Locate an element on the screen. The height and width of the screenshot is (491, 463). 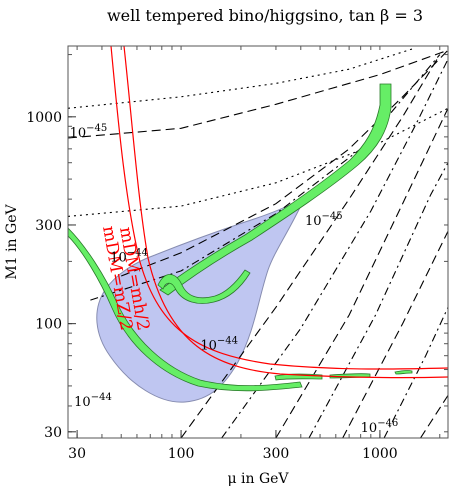
contour-label-1: 10−45 is located at coordinates (324, 220).